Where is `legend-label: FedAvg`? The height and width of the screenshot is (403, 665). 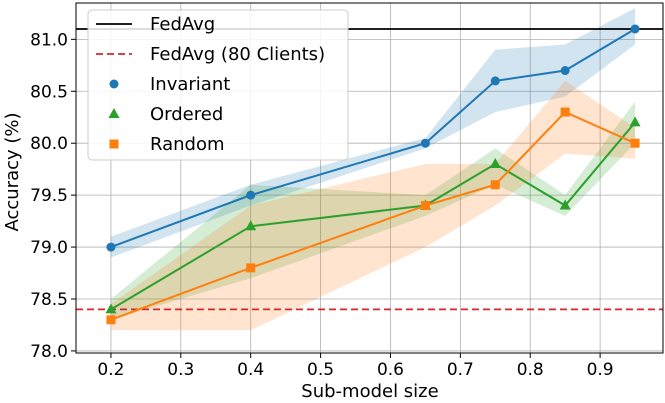
legend-label: FedAvg is located at coordinates (182, 24).